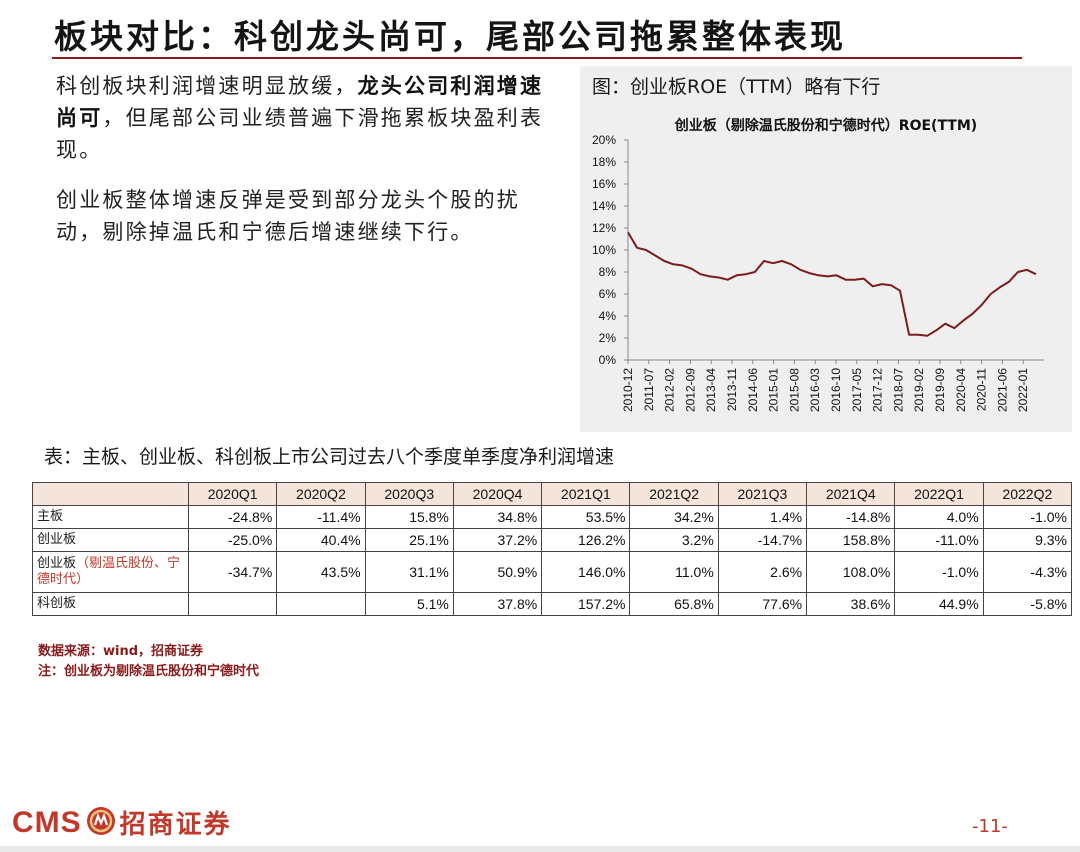 The height and width of the screenshot is (852, 1080). I want to click on table-cell: -5.8%, so click(1027, 604).